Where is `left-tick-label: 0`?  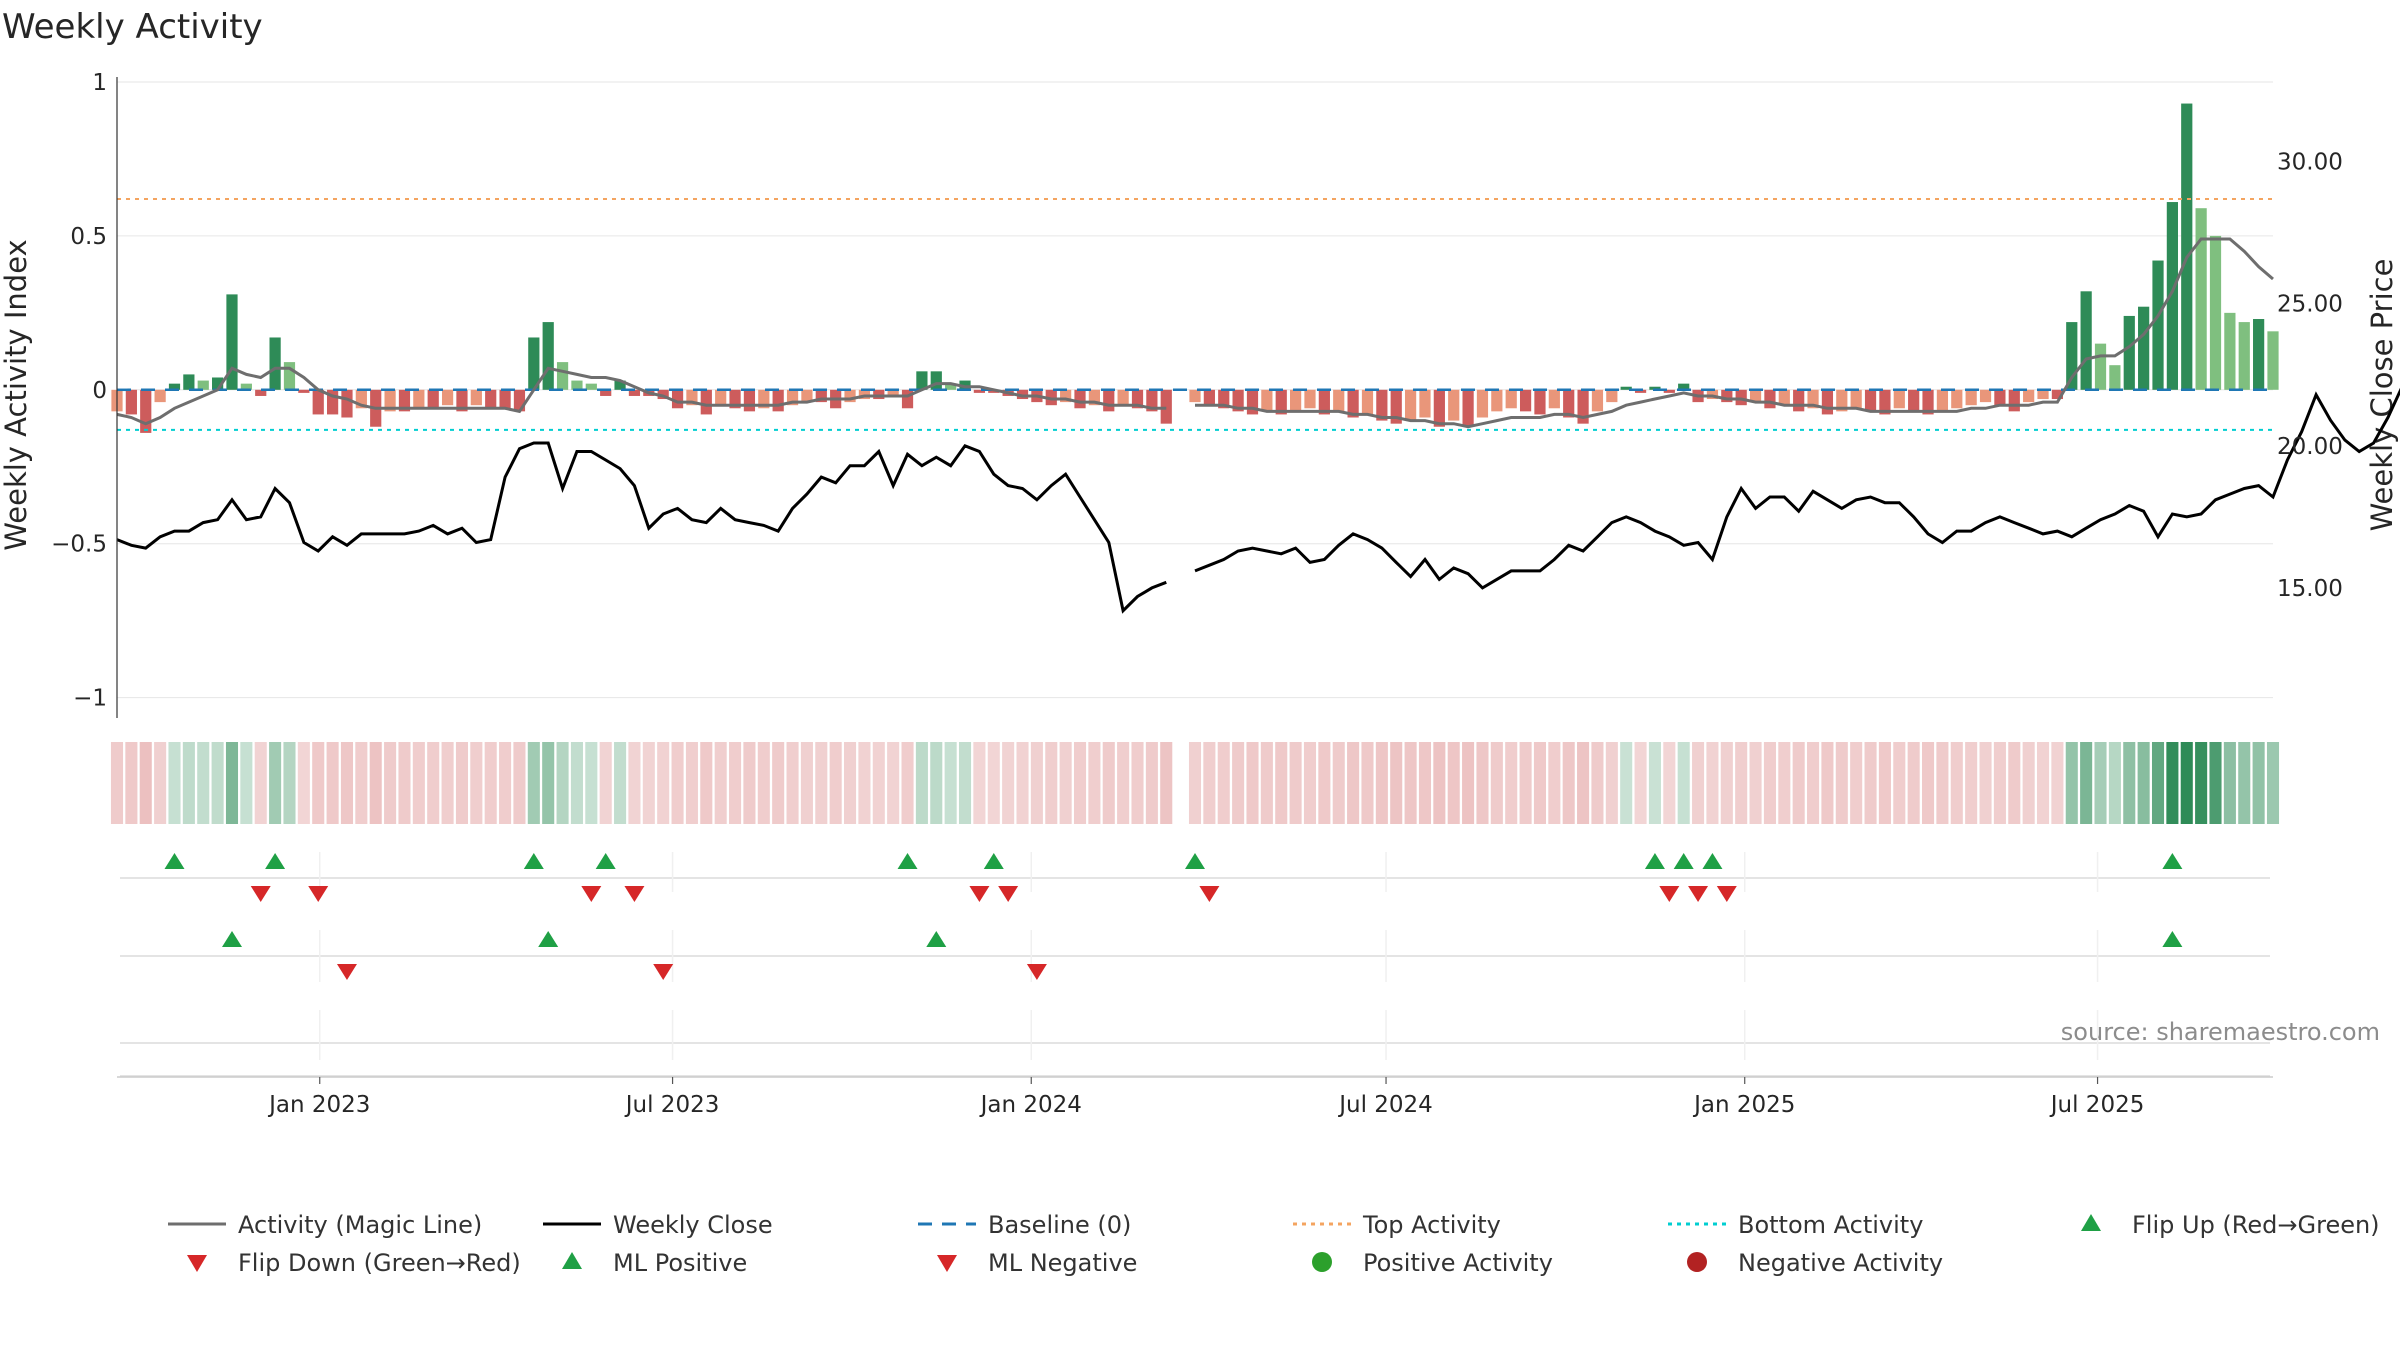 left-tick-label: 0 is located at coordinates (99, 391).